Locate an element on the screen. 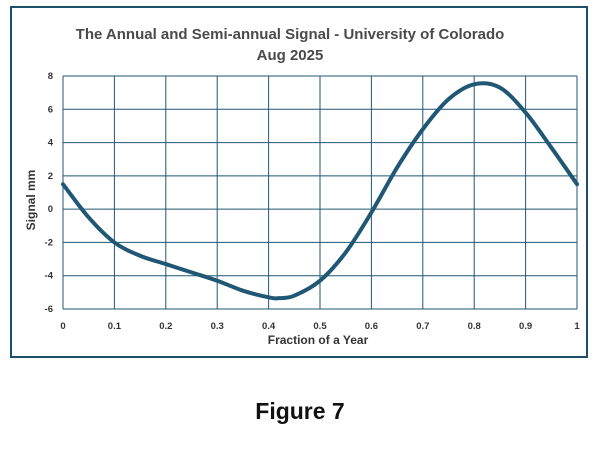  y-tick-label: 0 is located at coordinates (50, 209).